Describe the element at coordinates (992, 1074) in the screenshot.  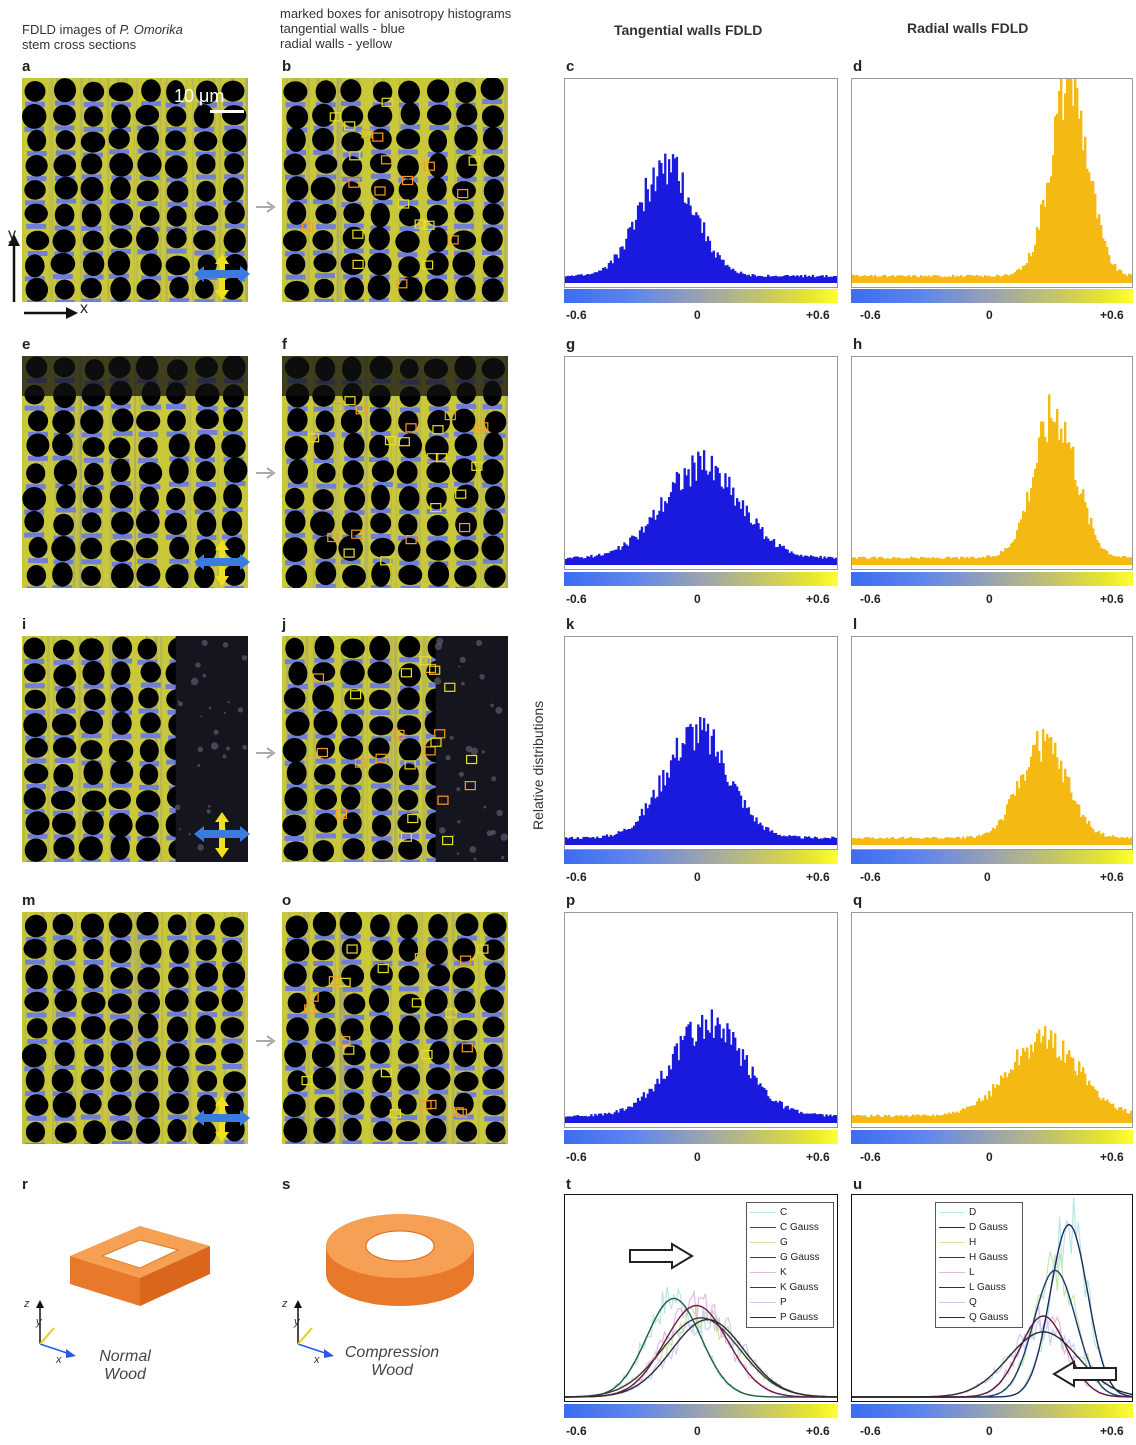
I see `chart-svg` at that location.